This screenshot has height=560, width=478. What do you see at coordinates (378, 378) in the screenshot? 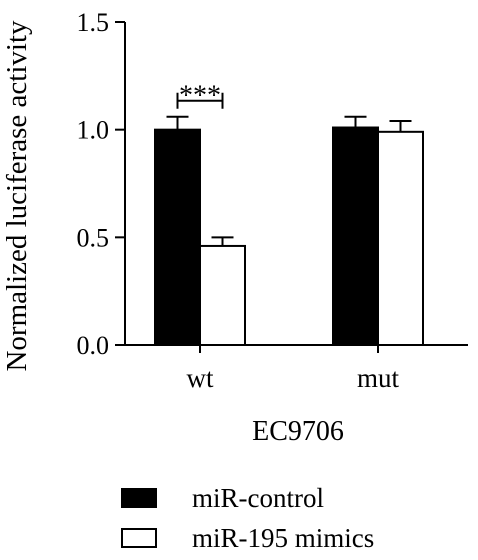
I see `x-tick-label: mut` at bounding box center [378, 378].